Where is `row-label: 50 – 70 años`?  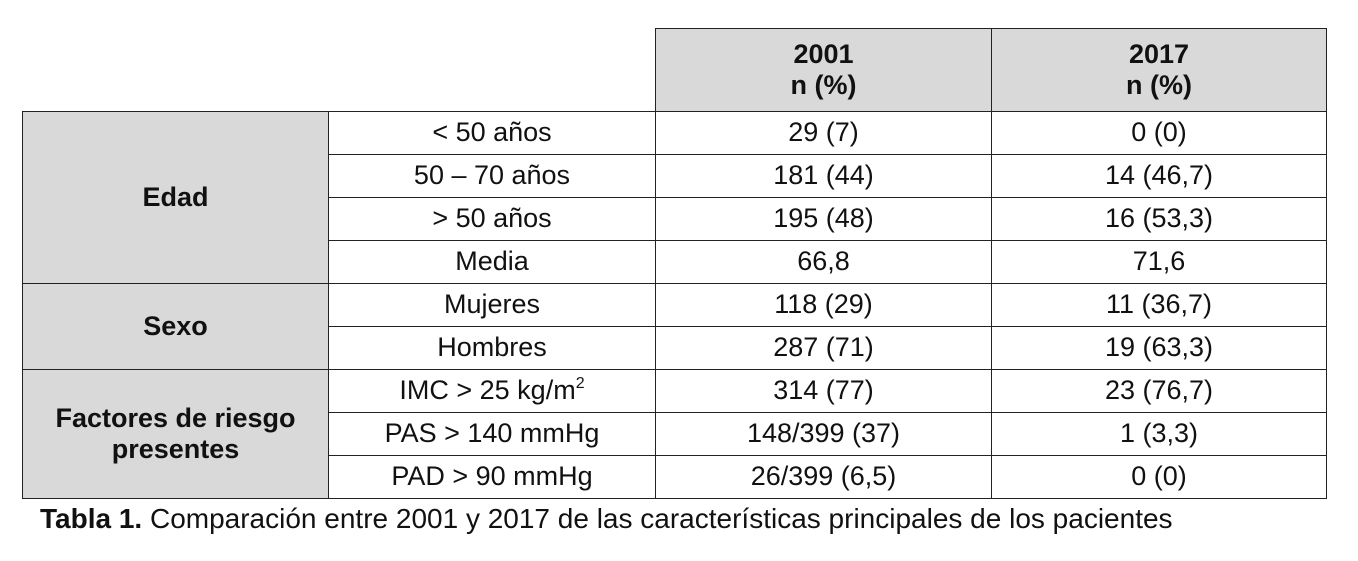
row-label: 50 – 70 años is located at coordinates (492, 176).